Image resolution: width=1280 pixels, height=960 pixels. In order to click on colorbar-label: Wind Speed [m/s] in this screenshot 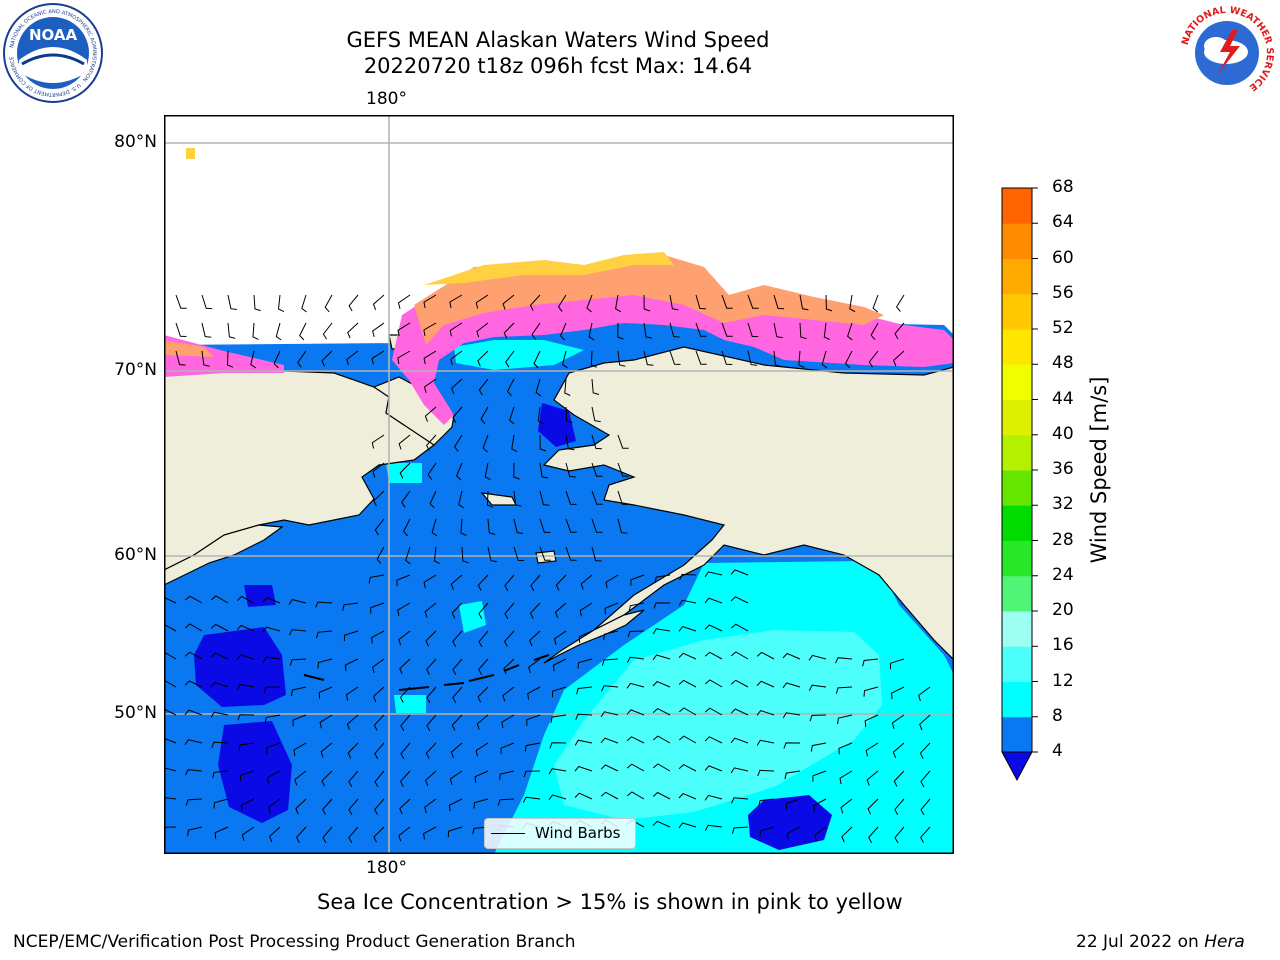, I will do `click(1099, 470)`.